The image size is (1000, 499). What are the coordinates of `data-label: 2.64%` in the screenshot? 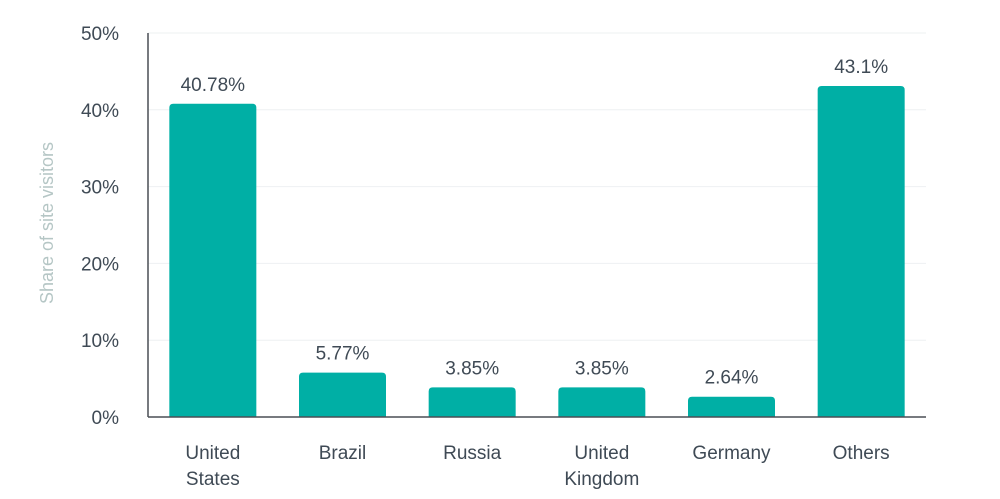 It's located at (732, 378).